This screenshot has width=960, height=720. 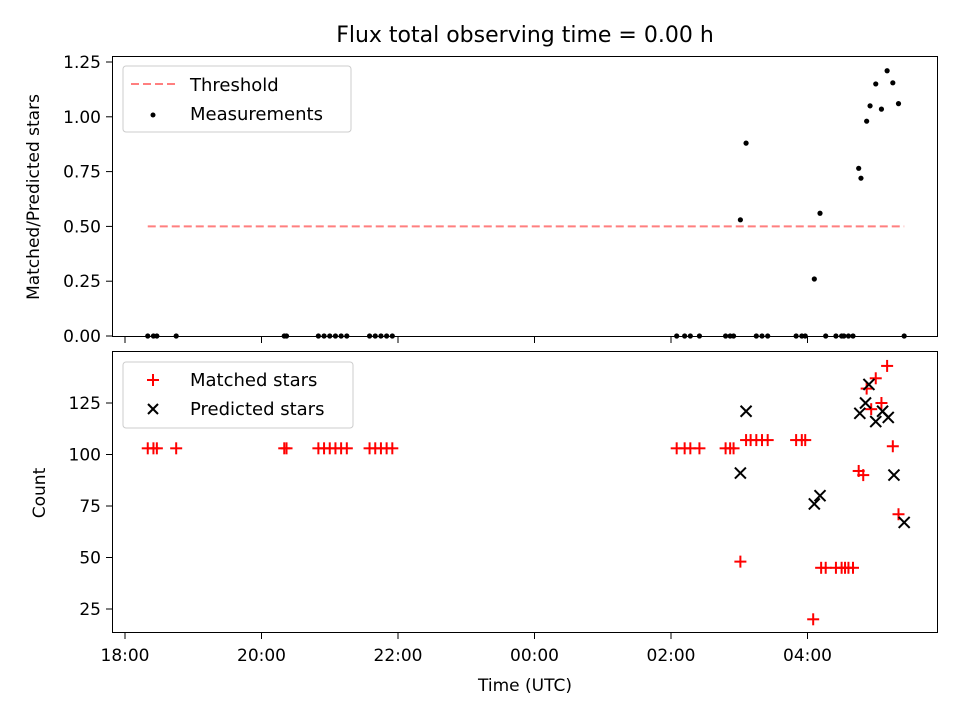 I want to click on legend-matched-label: Matched stars, so click(x=253, y=380).